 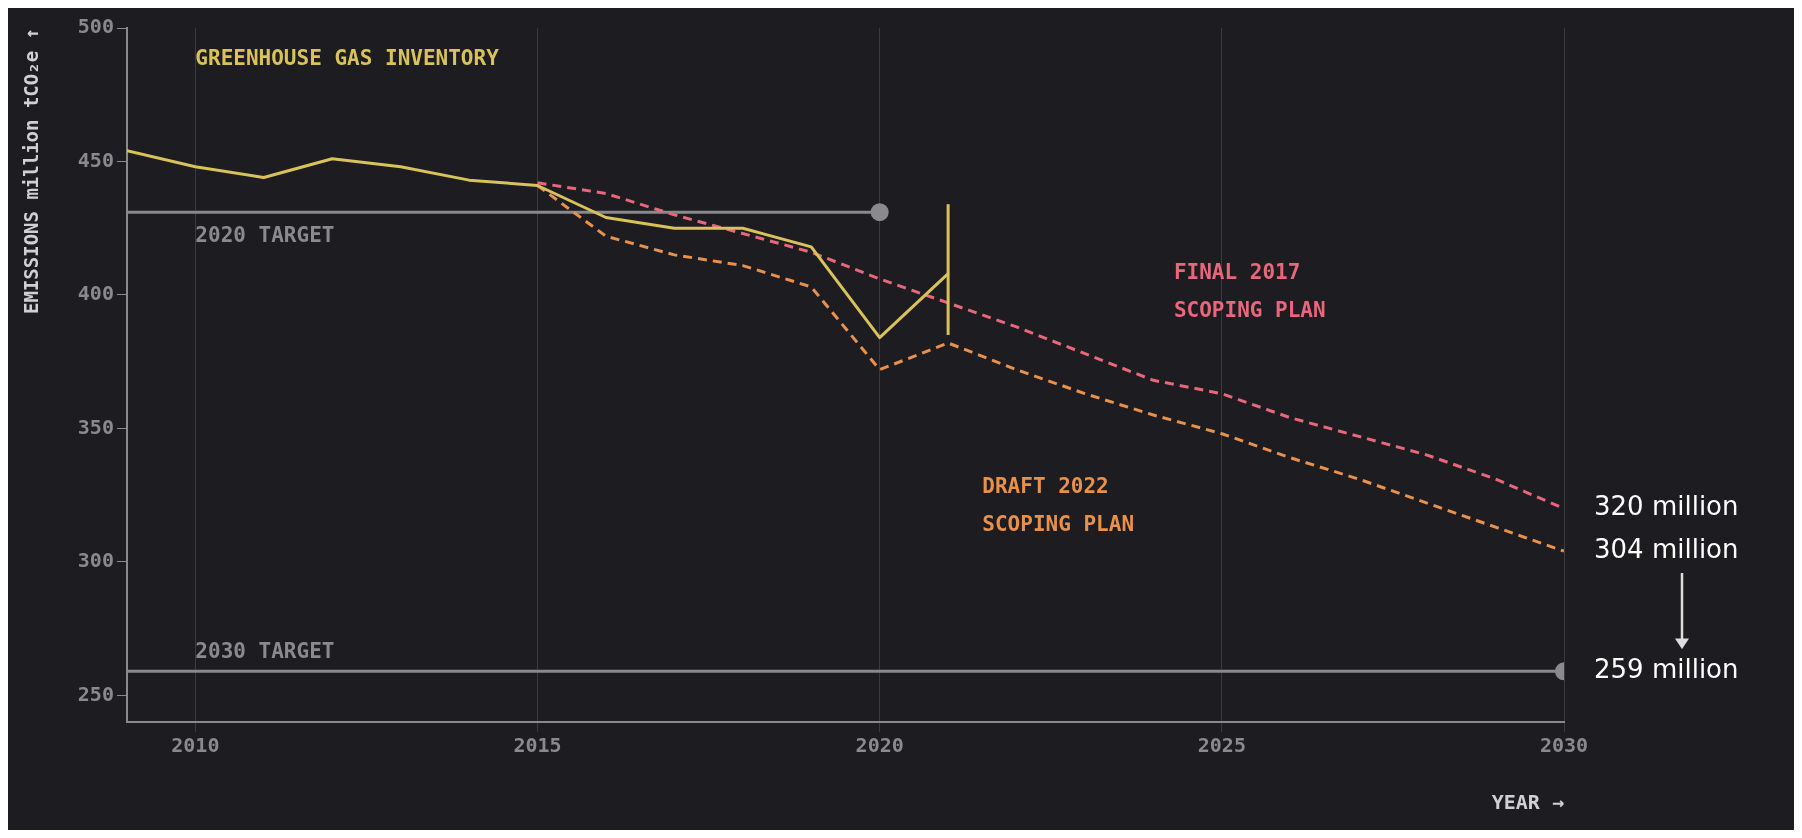 I want to click on y-tick-label: 500, so click(x=95, y=26).